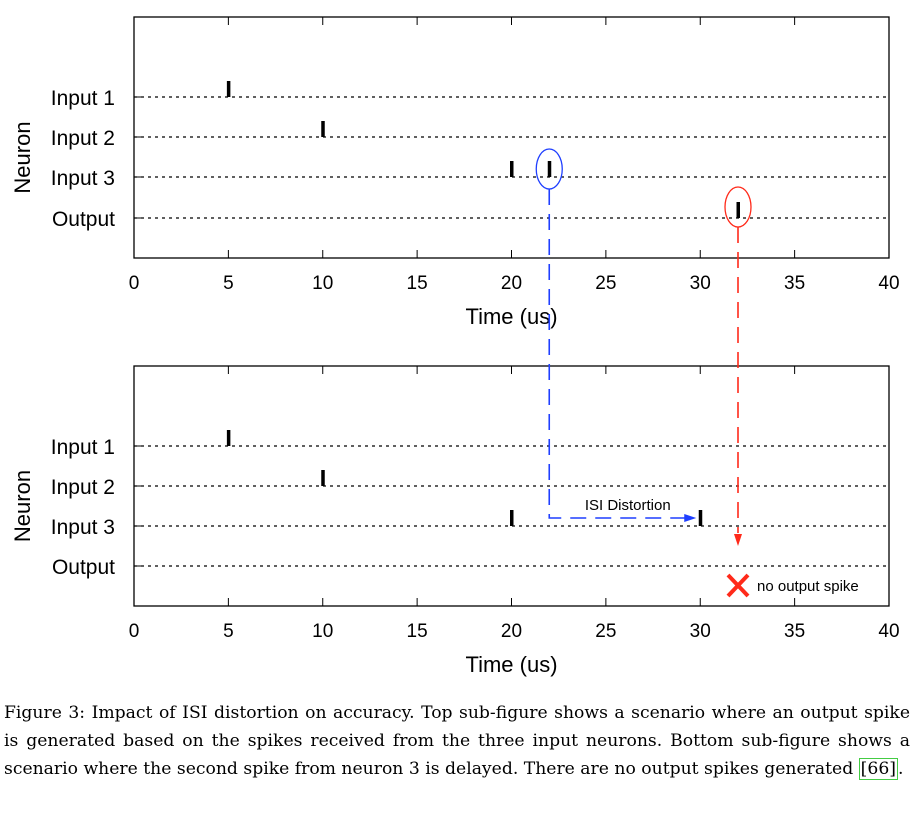  What do you see at coordinates (878, 769) in the screenshot?
I see `citation-link: [66]` at bounding box center [878, 769].